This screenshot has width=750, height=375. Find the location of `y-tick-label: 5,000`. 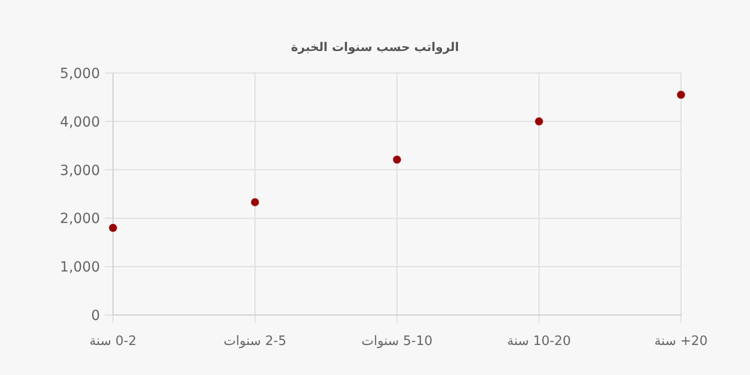

y-tick-label: 5,000 is located at coordinates (80, 74).